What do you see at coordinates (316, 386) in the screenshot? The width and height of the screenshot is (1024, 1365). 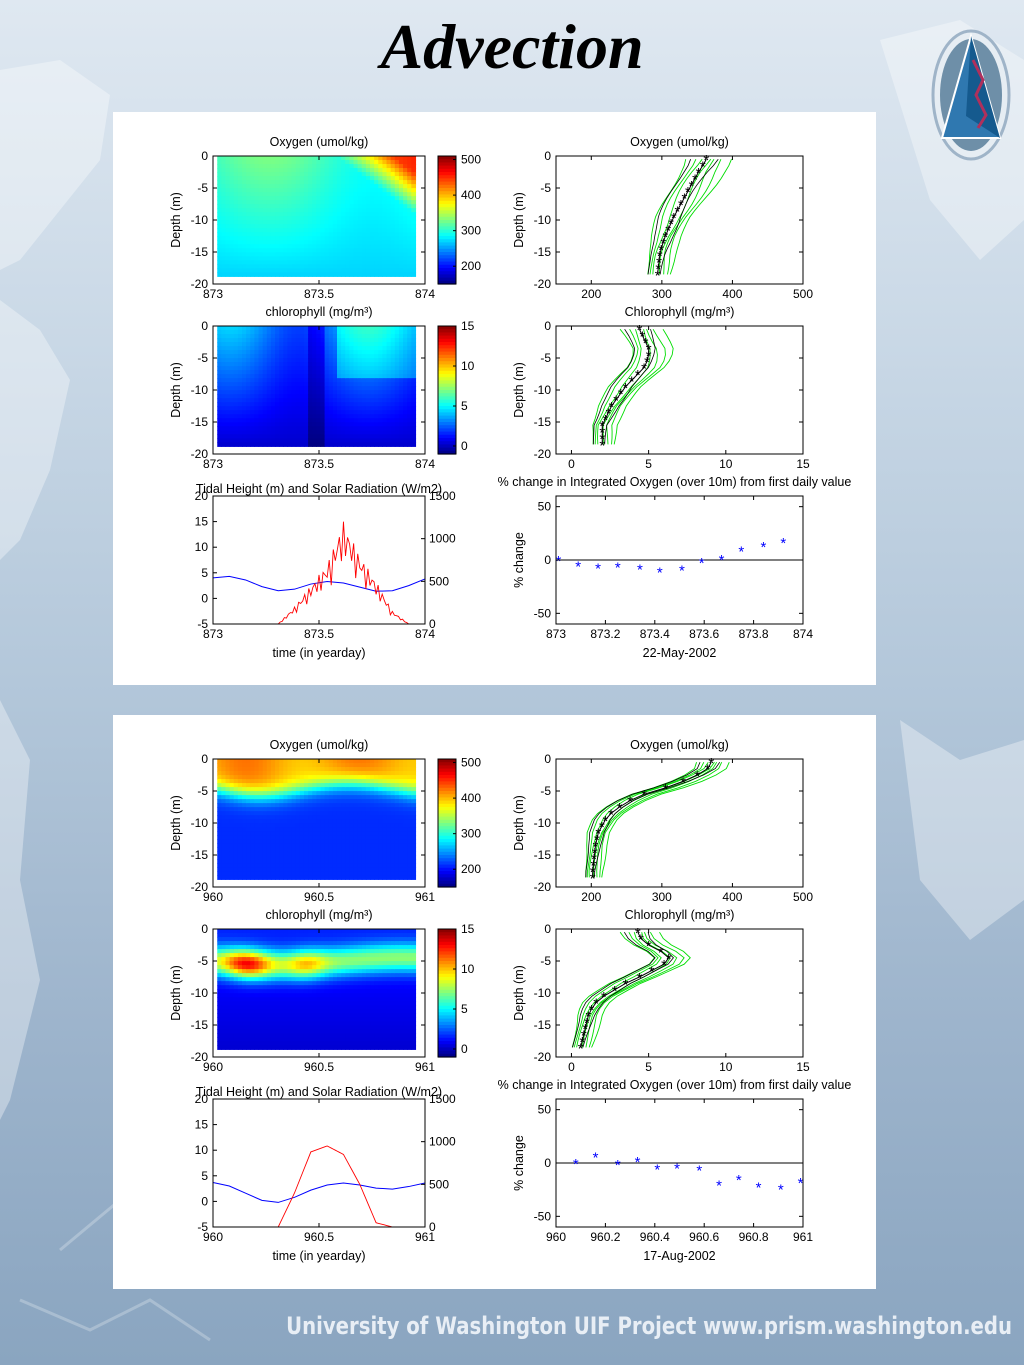 I see `heatmap-cells` at bounding box center [316, 386].